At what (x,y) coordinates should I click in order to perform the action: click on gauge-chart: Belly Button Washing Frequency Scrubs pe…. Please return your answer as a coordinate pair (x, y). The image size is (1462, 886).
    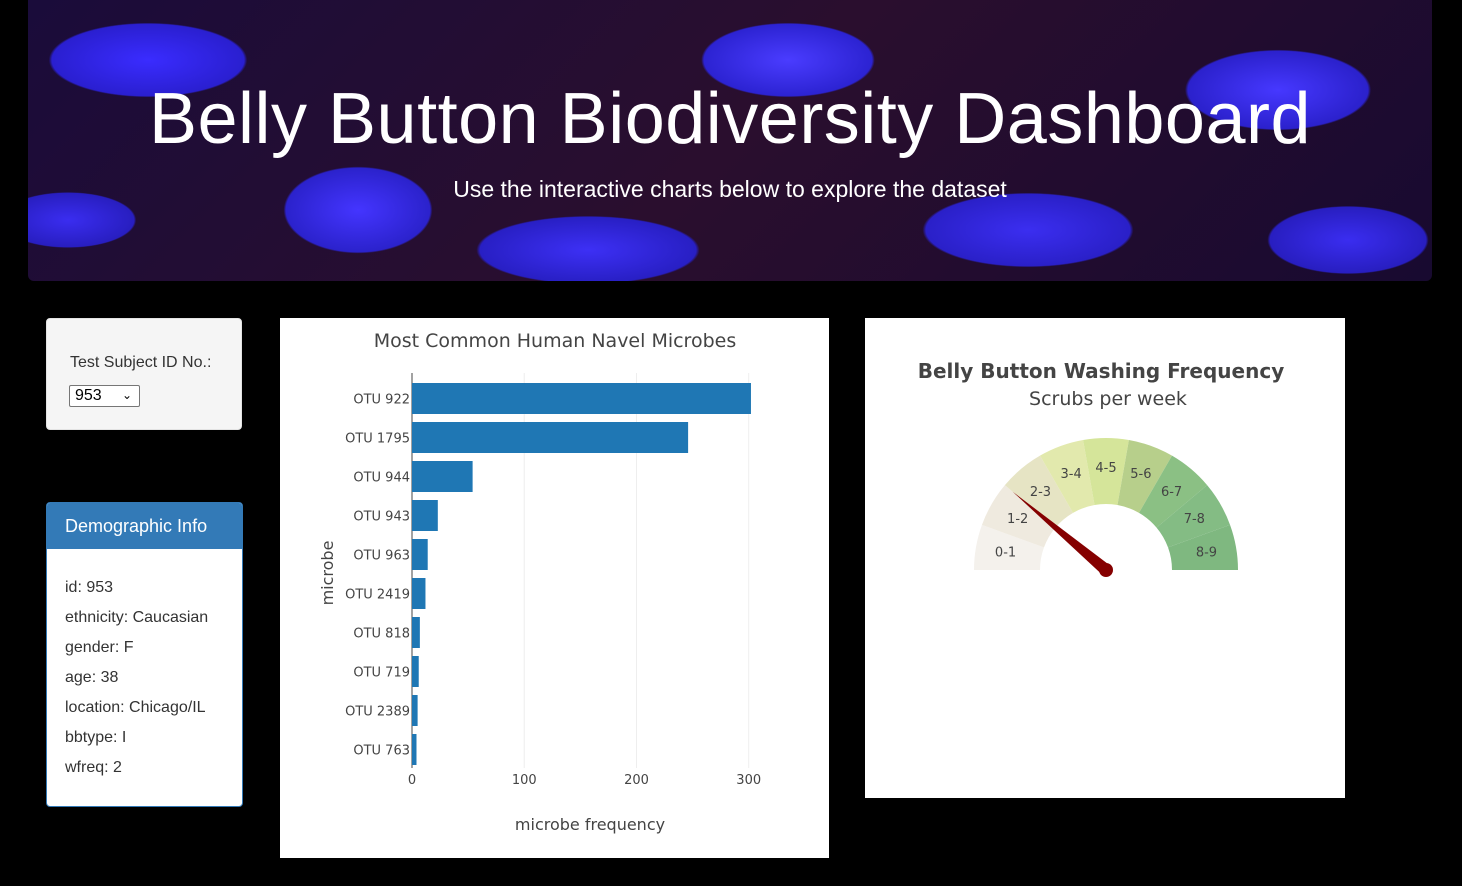
    Looking at the image, I should click on (1101, 468).